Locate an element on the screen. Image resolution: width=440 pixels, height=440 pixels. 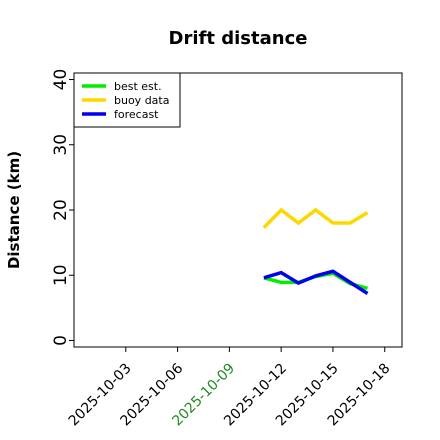
legend-label: best est. is located at coordinates (138, 86).